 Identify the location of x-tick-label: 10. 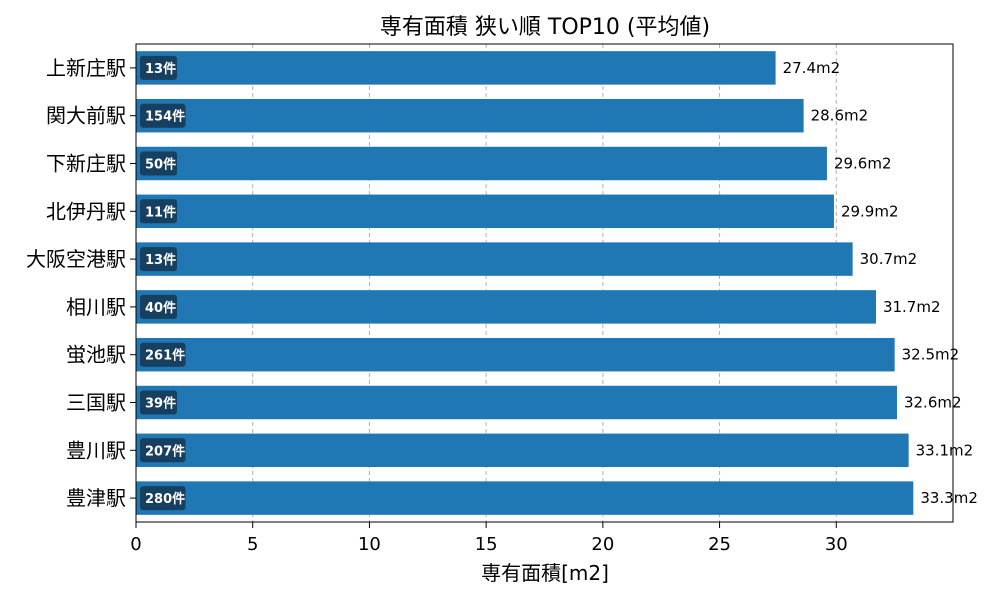
(369, 544).